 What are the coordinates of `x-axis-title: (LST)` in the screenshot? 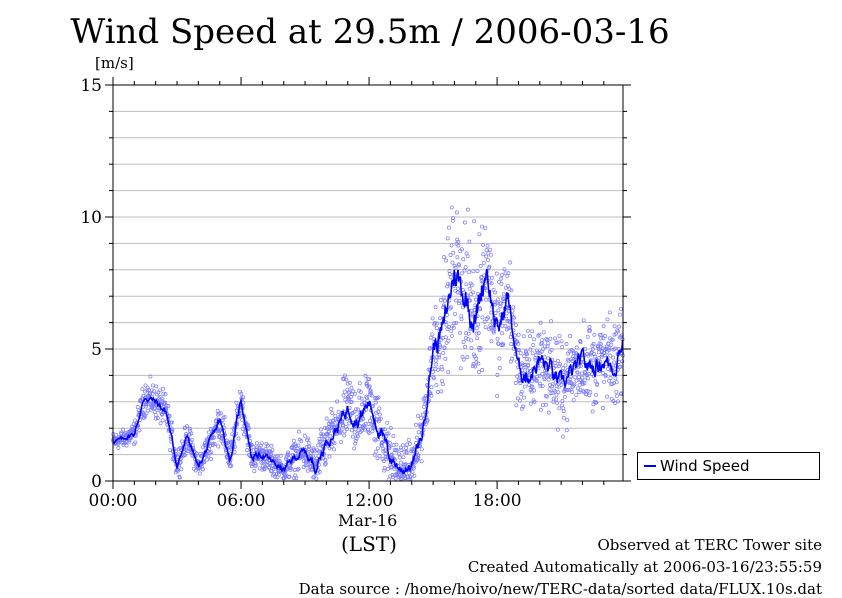 It's located at (369, 544).